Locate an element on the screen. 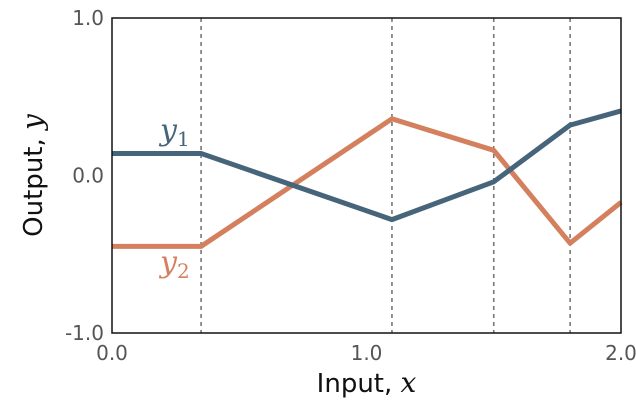  y-axis-label-text: Output, is located at coordinates (34, 183).